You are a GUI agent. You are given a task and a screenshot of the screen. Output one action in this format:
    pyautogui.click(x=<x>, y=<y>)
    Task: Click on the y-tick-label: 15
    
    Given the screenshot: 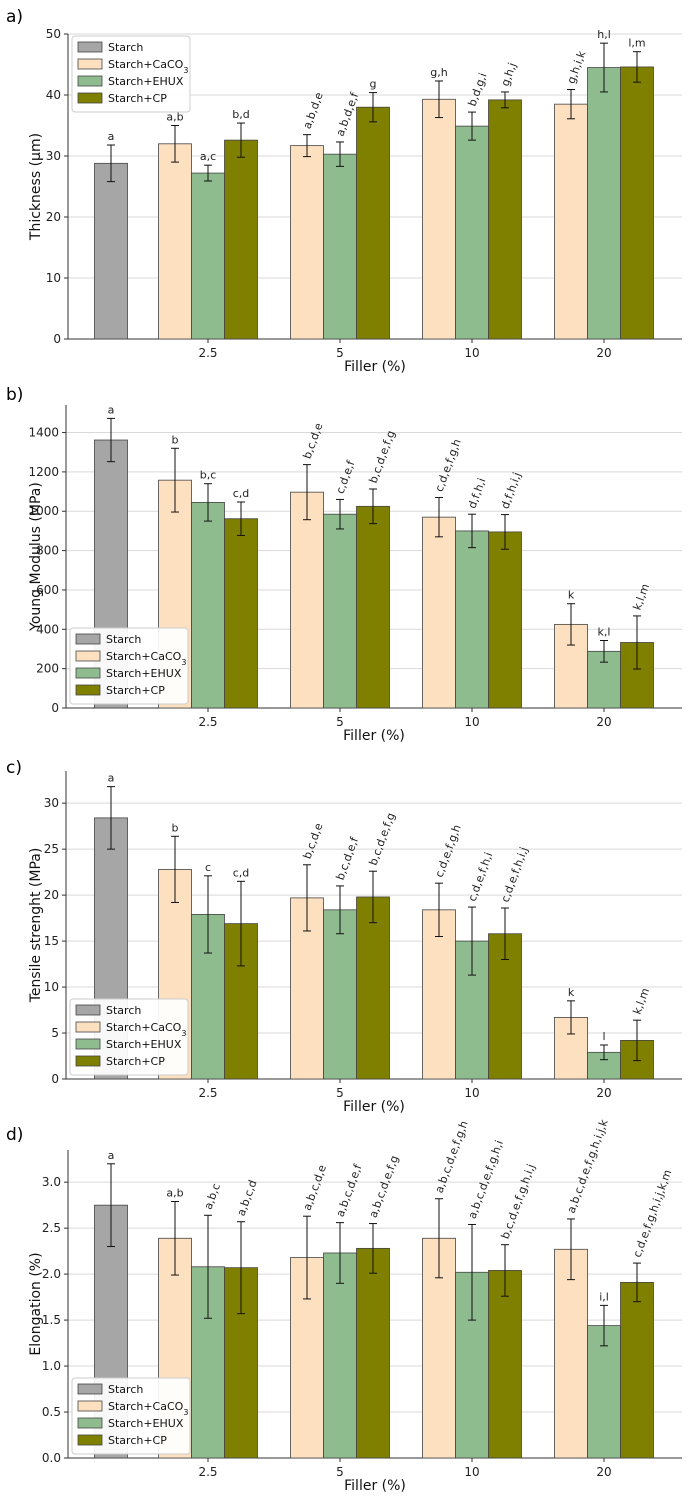 What is the action you would take?
    pyautogui.click(x=51, y=941)
    